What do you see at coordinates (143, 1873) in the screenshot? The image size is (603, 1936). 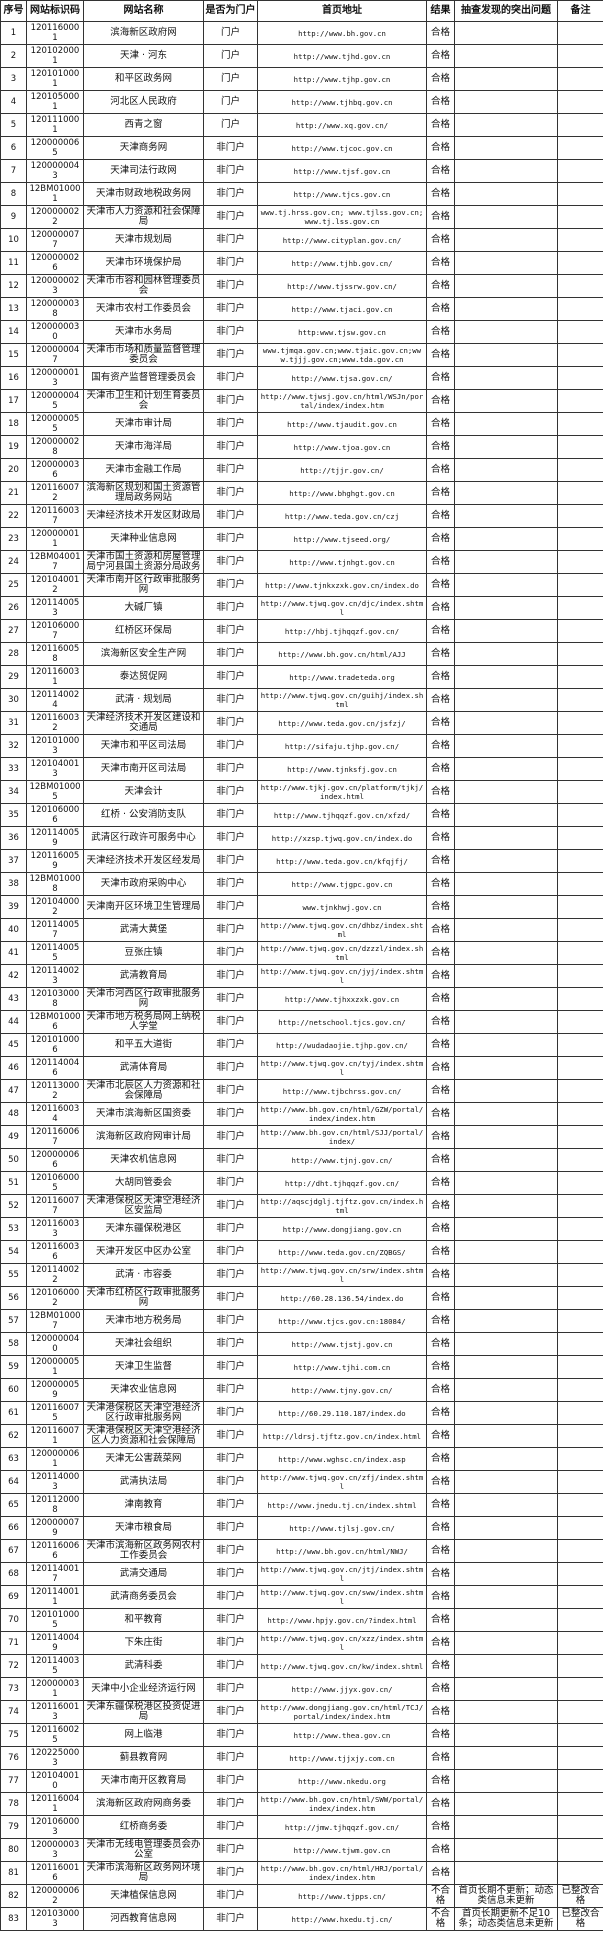 I see `site-name: 天津市滨海新区政务网环境局` at bounding box center [143, 1873].